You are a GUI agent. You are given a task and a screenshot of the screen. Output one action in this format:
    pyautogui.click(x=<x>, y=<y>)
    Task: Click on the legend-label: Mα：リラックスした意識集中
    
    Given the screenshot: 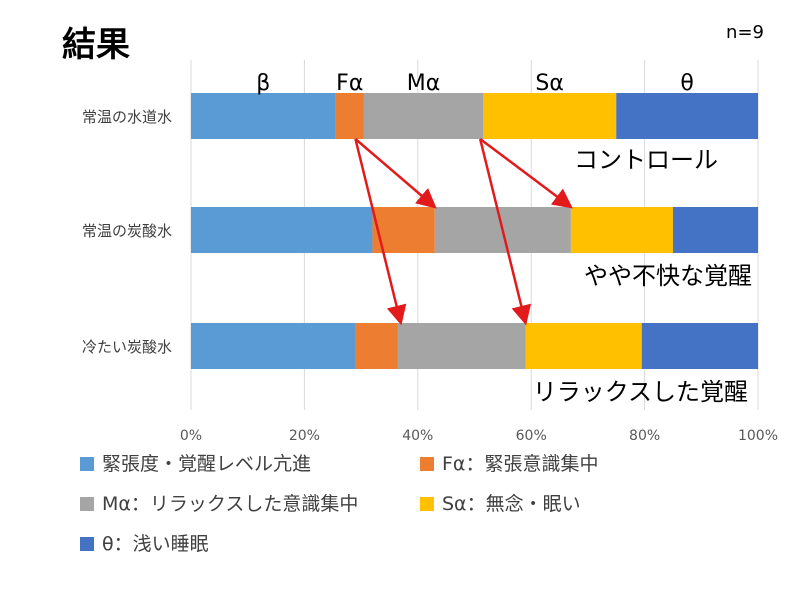 What is the action you would take?
    pyautogui.click(x=230, y=504)
    